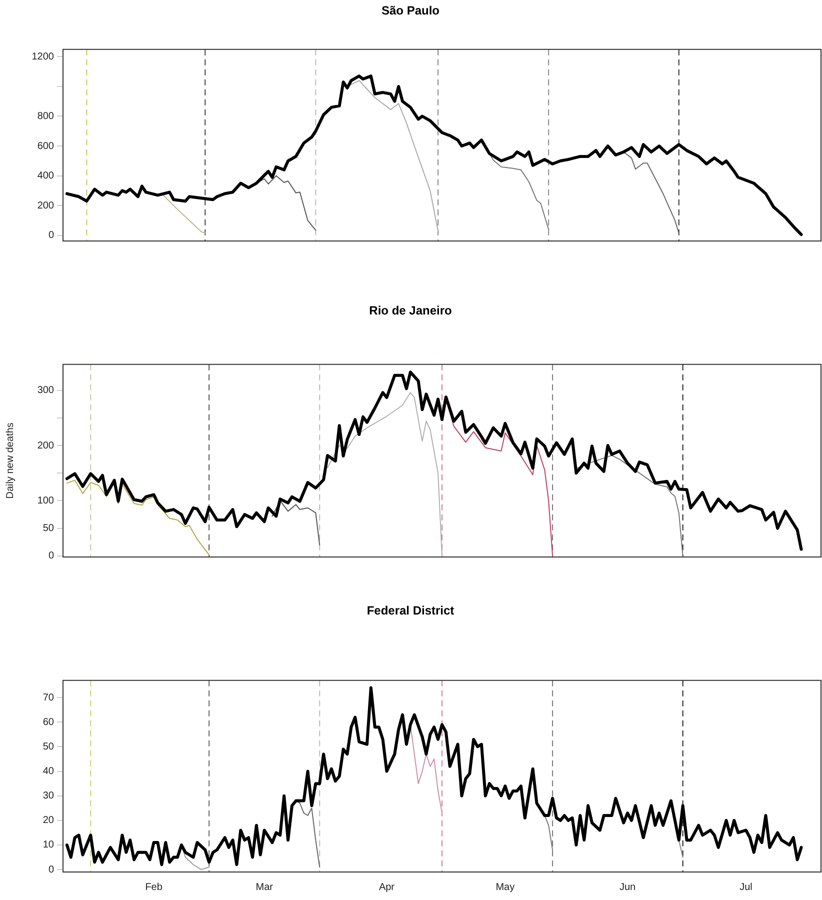 This screenshot has height=900, width=822. Describe the element at coordinates (43, 56) in the screenshot. I see `y-tick-label: 1200` at that location.